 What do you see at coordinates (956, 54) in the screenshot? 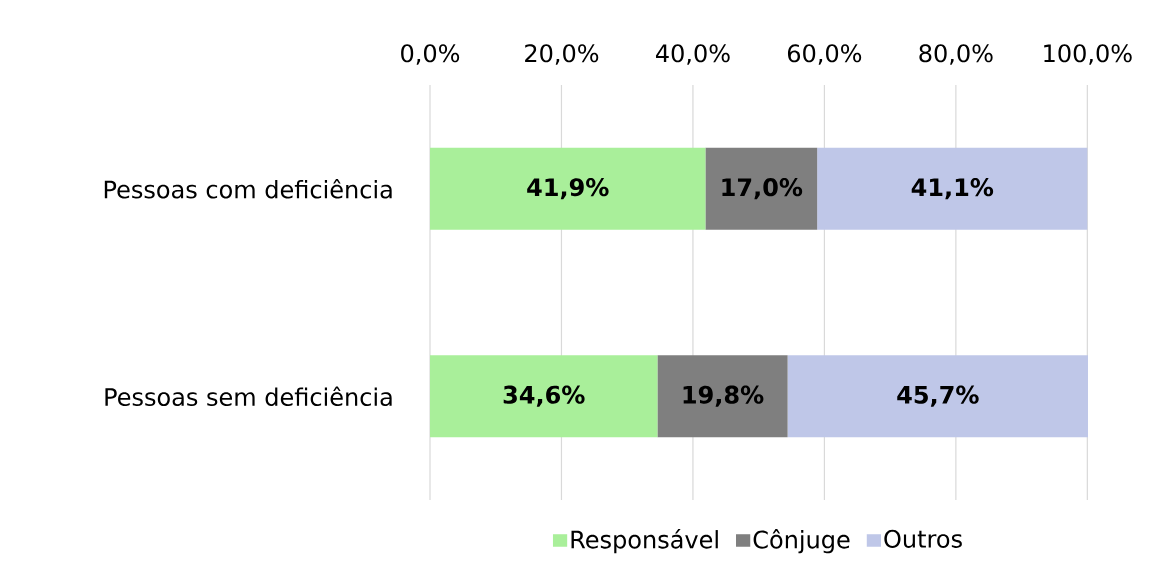
I see `x-tick-label: 80,0%` at bounding box center [956, 54].